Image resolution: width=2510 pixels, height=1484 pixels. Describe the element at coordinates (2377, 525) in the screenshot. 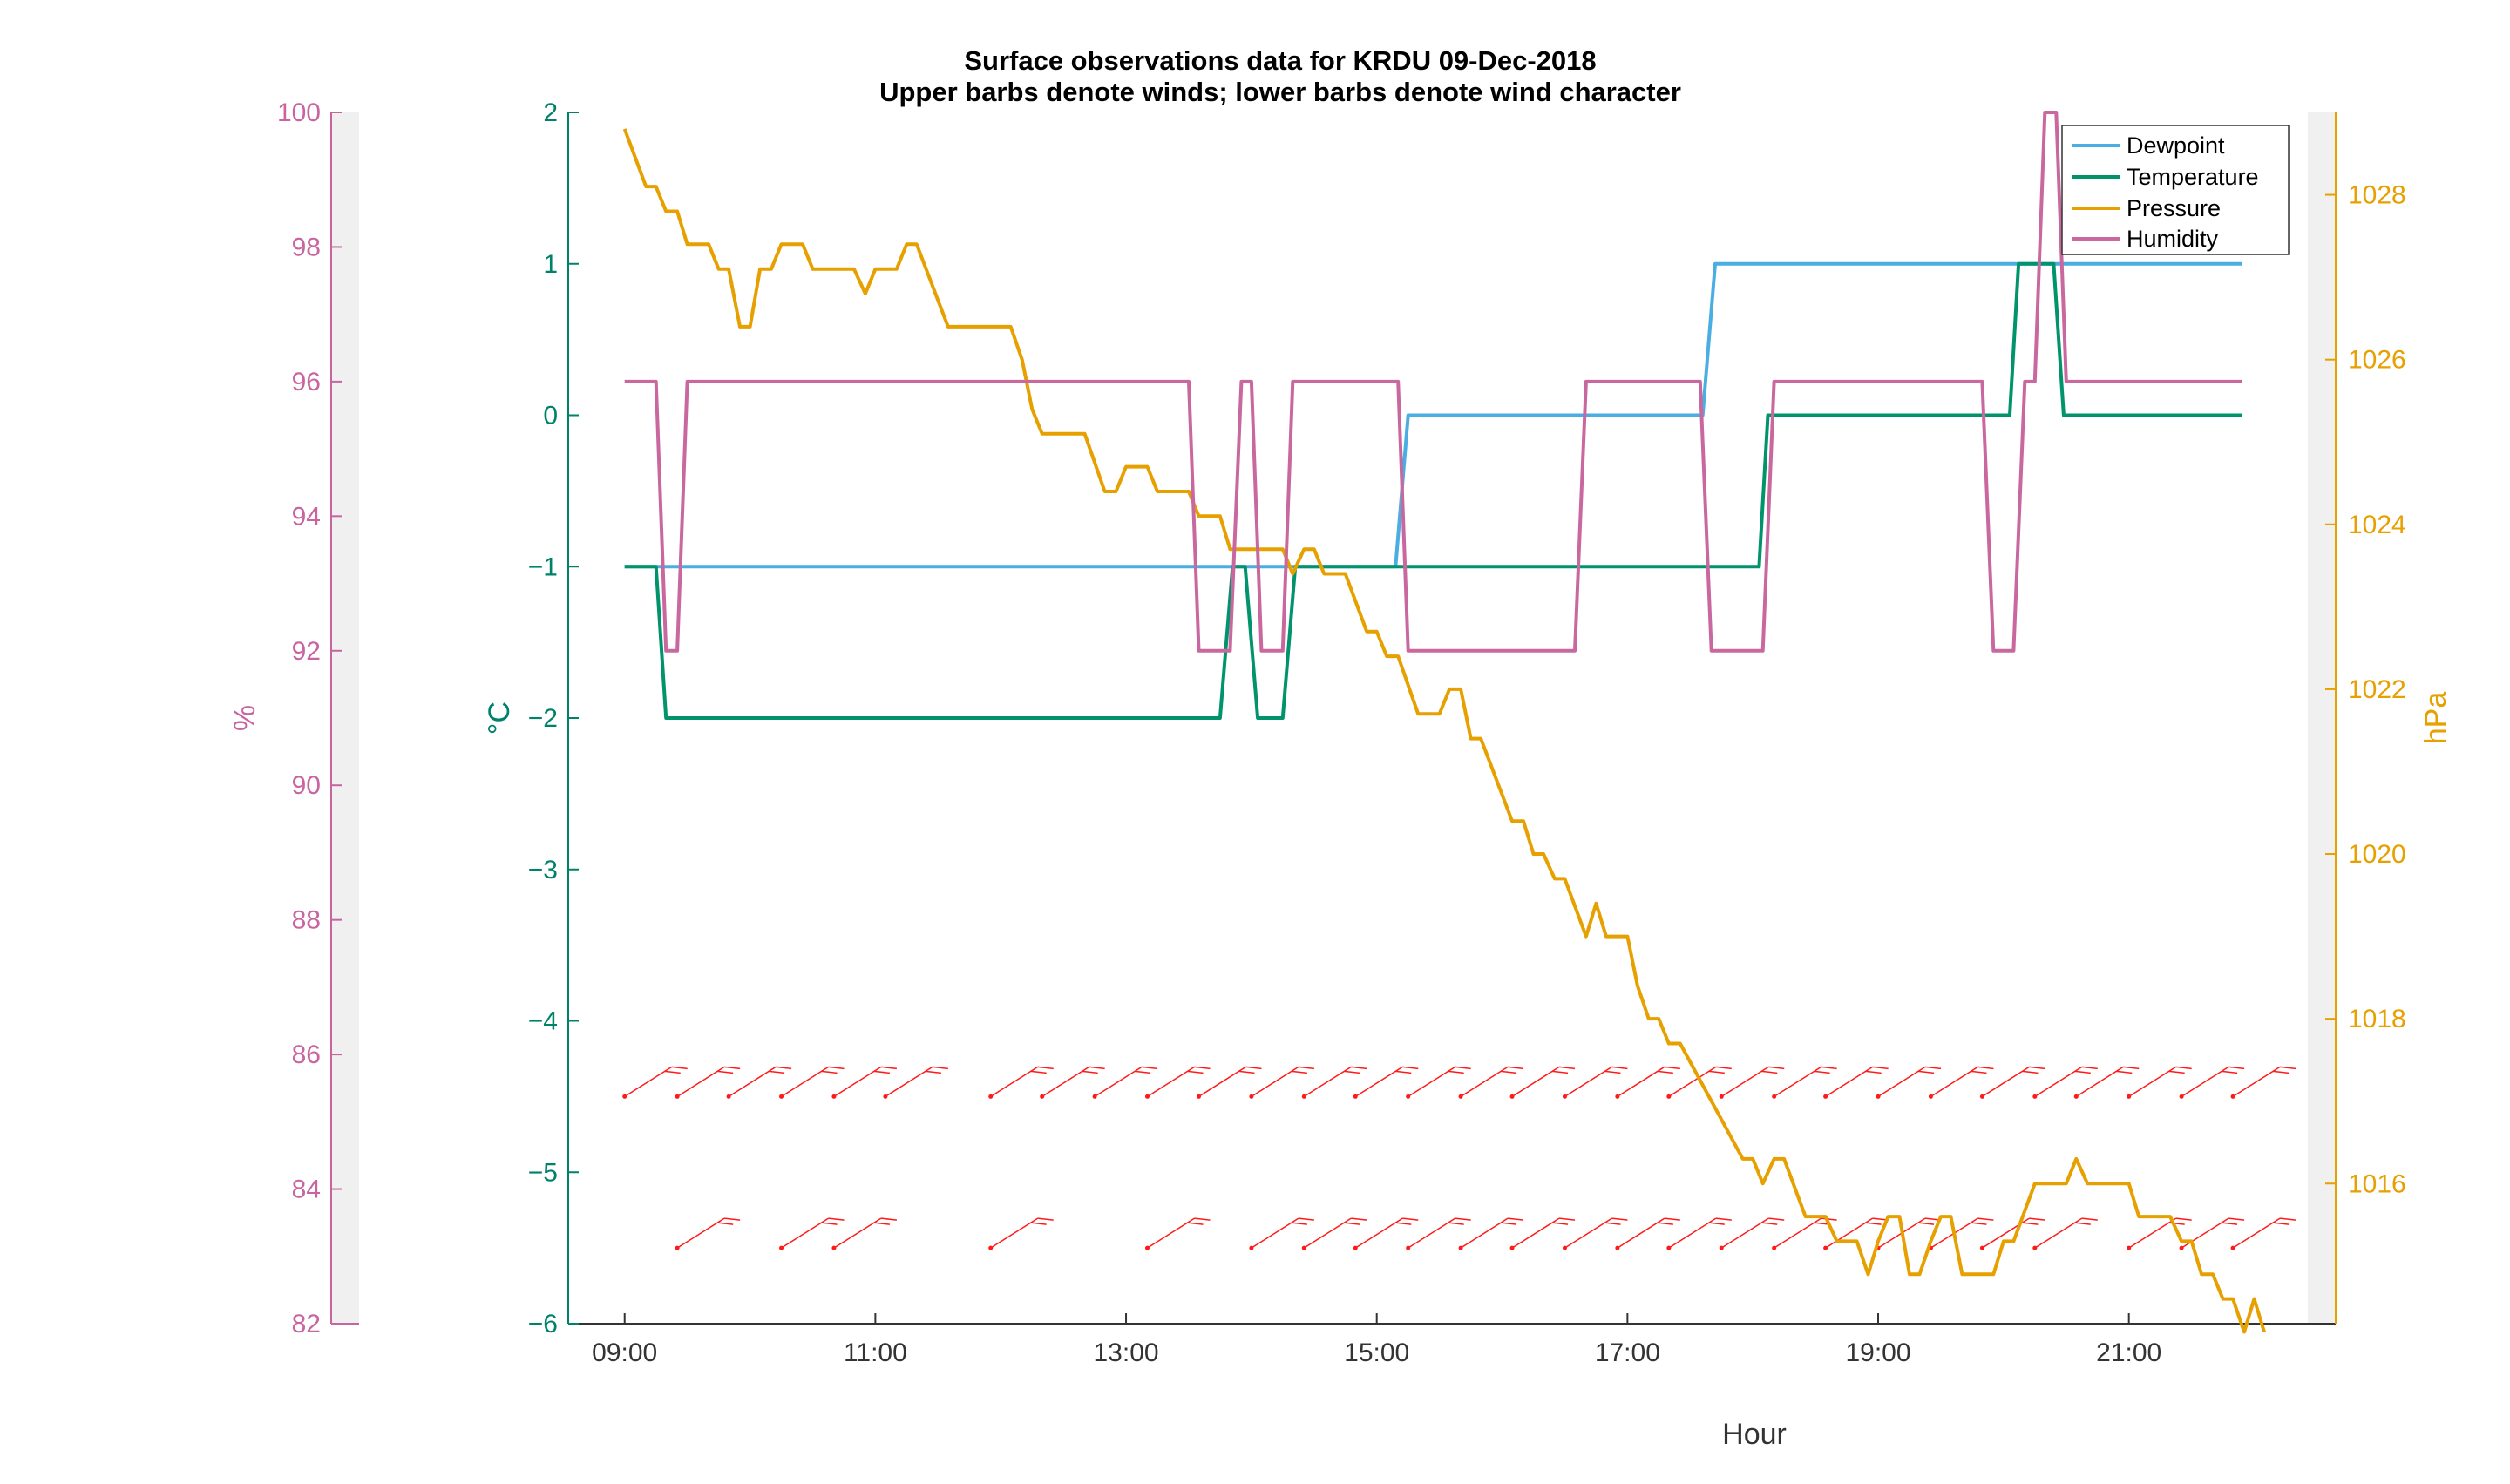

I see `pressure-tick-label: 1024` at that location.